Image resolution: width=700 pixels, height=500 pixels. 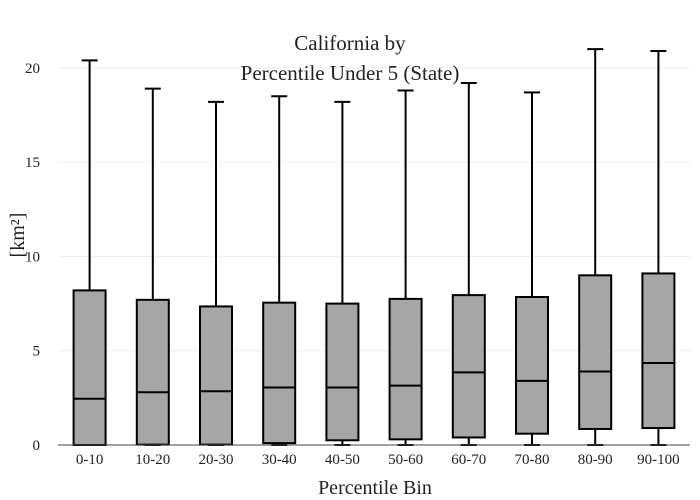 I want to click on y-tick-label: 15, so click(x=32, y=163).